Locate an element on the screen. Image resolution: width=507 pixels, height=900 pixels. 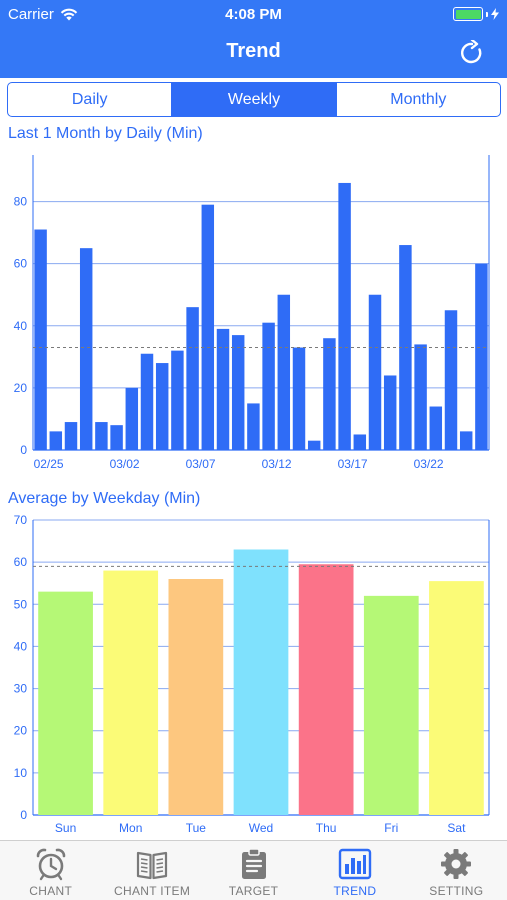
segment-daily: Daily is located at coordinates (90, 99).